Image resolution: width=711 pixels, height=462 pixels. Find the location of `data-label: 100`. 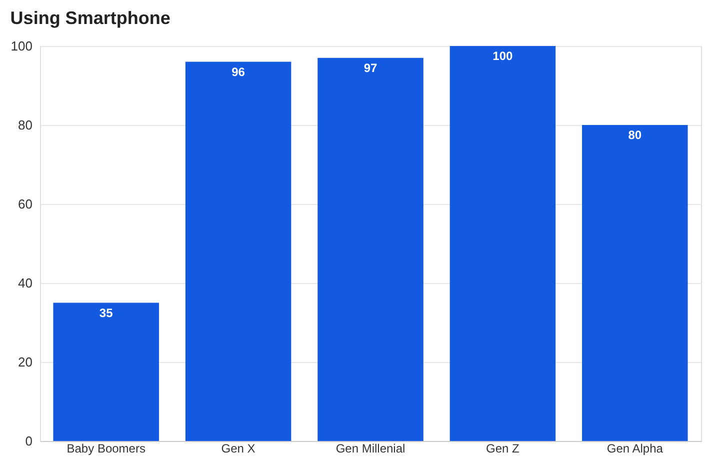

data-label: 100 is located at coordinates (503, 56).